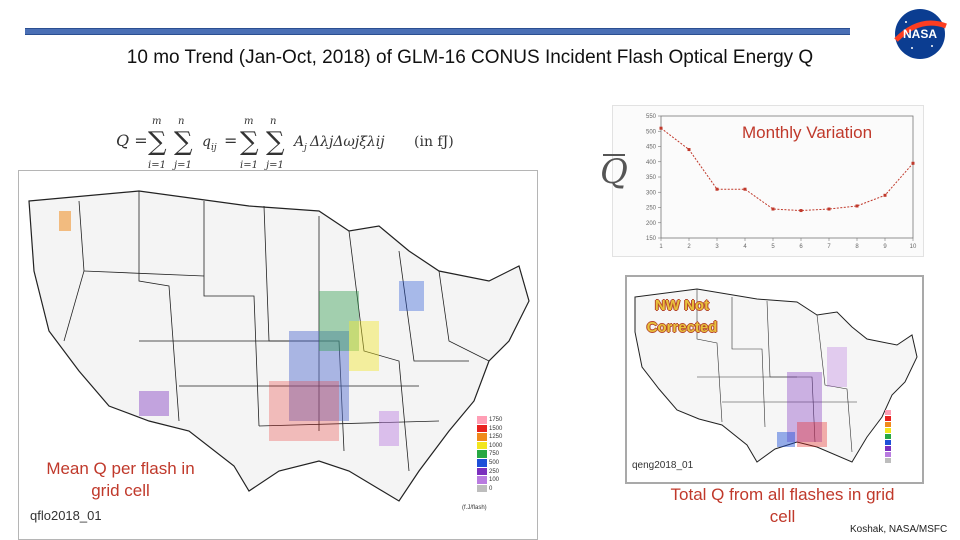 This screenshot has height=540, width=960. Describe the element at coordinates (682, 305) in the screenshot. I see `nw-line-1: NW Not` at that location.